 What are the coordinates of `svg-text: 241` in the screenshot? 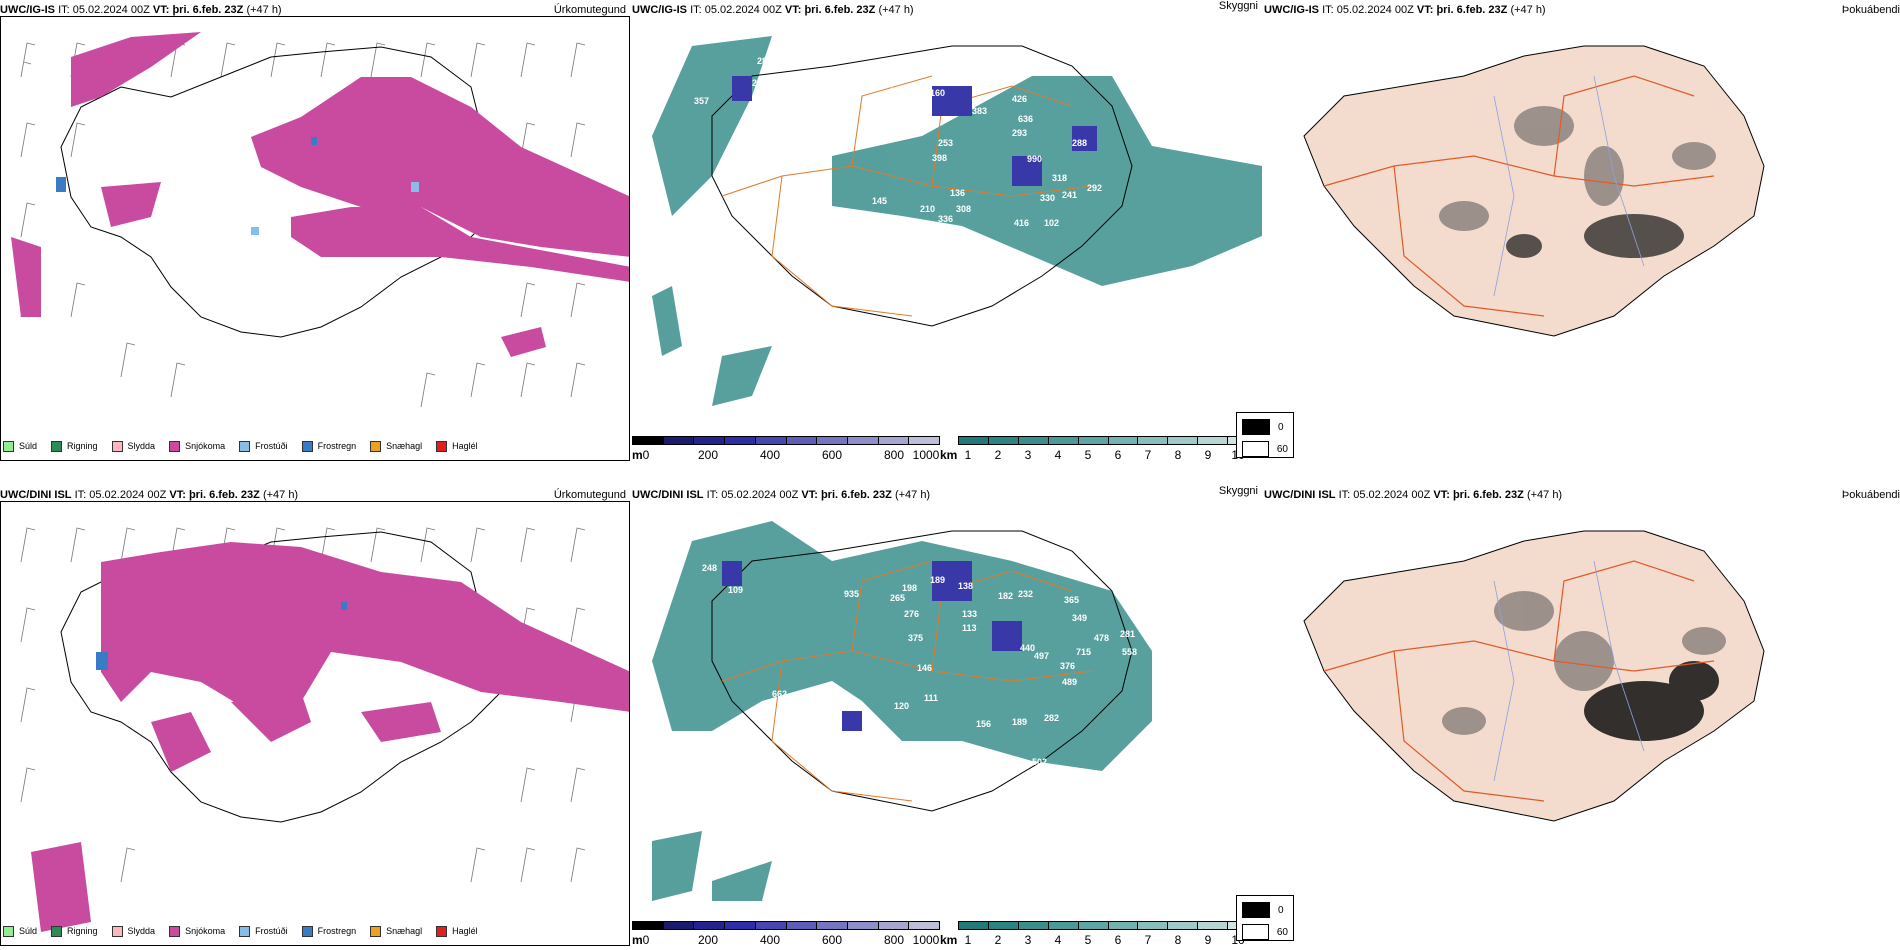 It's located at (1069, 195).